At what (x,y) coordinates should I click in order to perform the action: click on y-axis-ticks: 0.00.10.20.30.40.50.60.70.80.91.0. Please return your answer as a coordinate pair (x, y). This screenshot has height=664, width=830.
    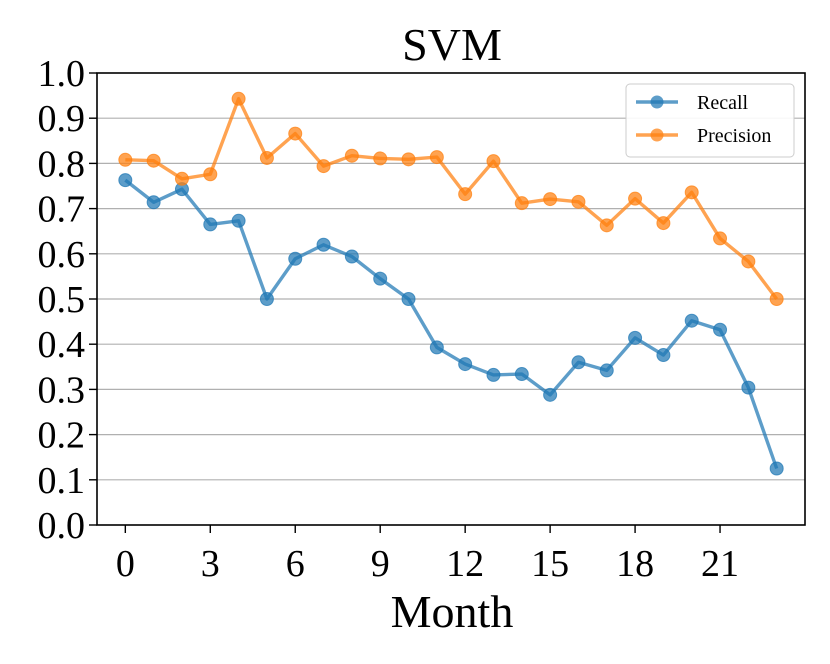
    Looking at the image, I should click on (67, 300).